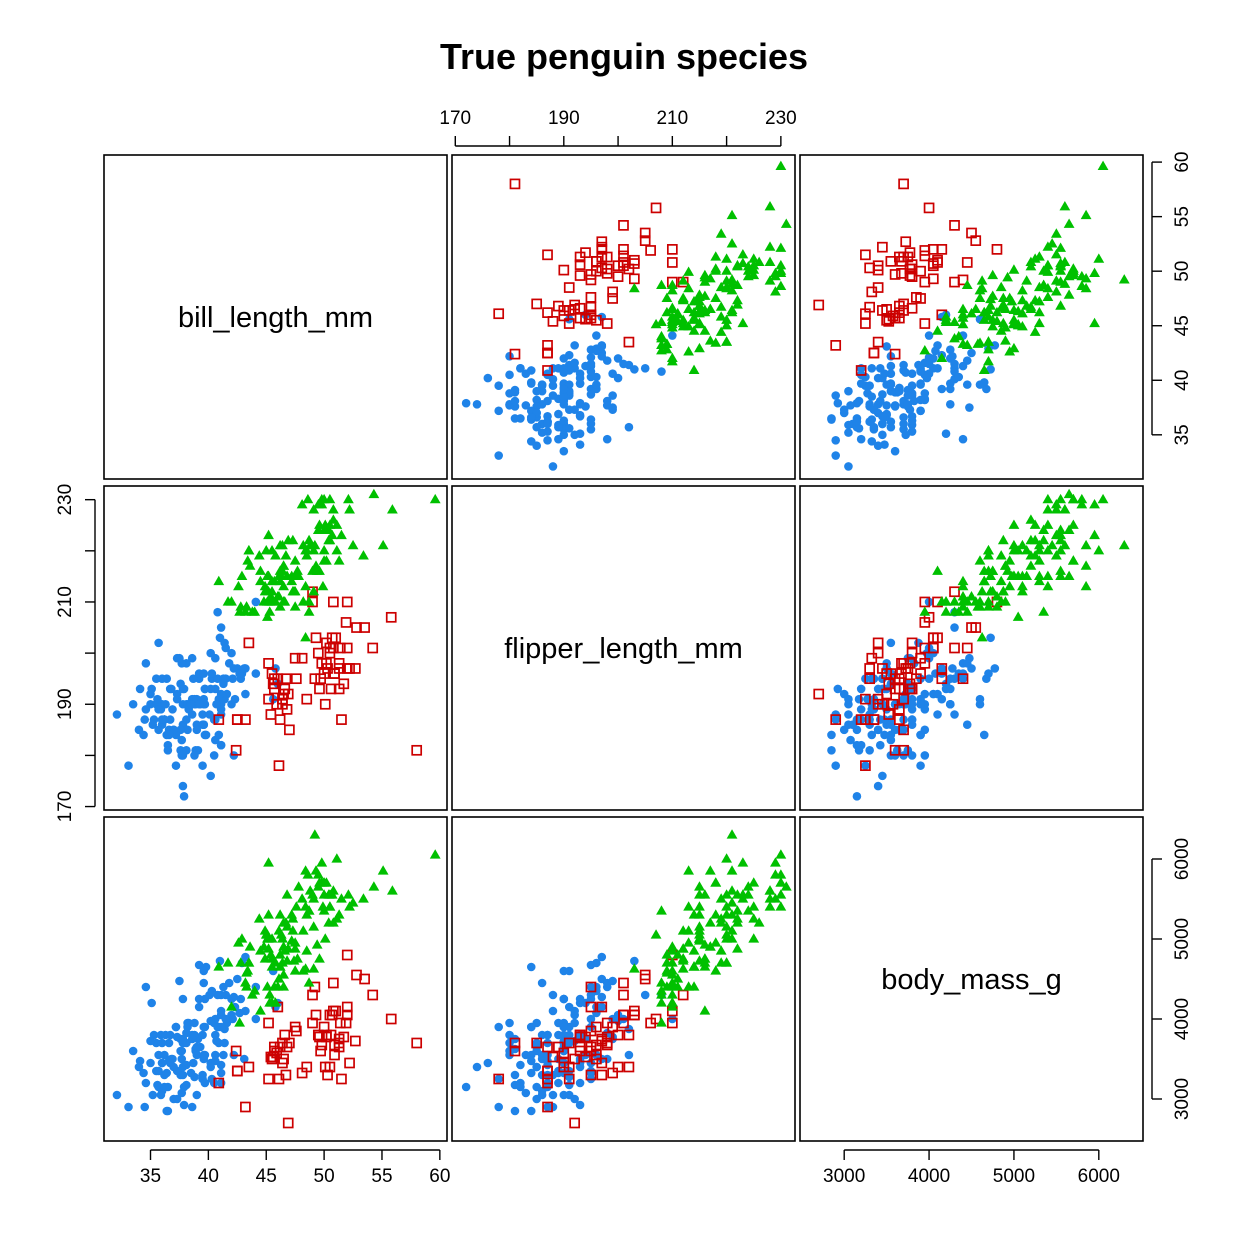 The image size is (1248, 1248). What do you see at coordinates (275, 318) in the screenshot?
I see `diagonal-label-bill-length-mm: bill_length_mm` at bounding box center [275, 318].